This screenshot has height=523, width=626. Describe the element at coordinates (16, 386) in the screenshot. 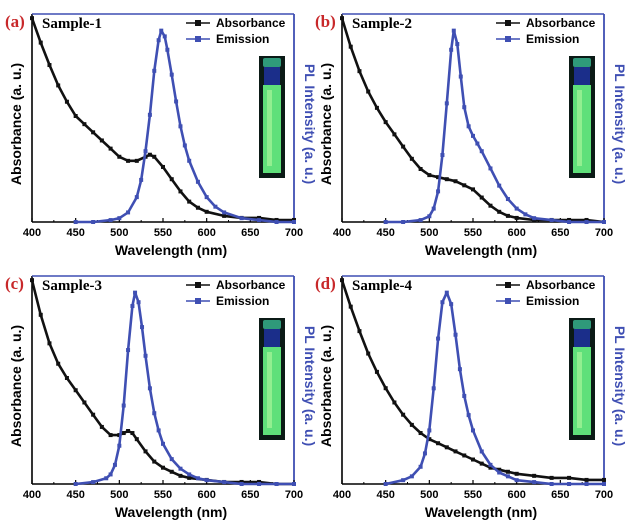

I see `y-axis-title: Absorbance (a. u.)` at that location.